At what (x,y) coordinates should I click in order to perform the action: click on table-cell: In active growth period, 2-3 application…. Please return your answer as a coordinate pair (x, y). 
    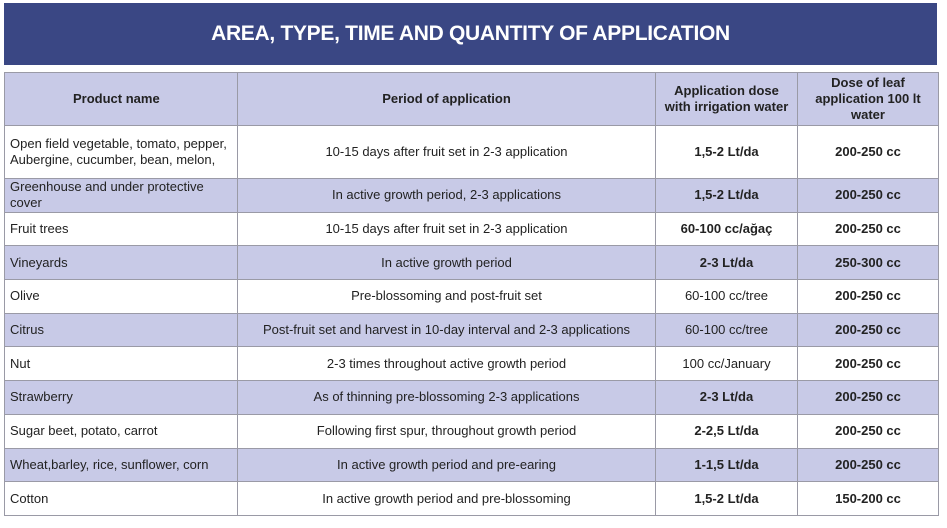
    Looking at the image, I should click on (446, 195).